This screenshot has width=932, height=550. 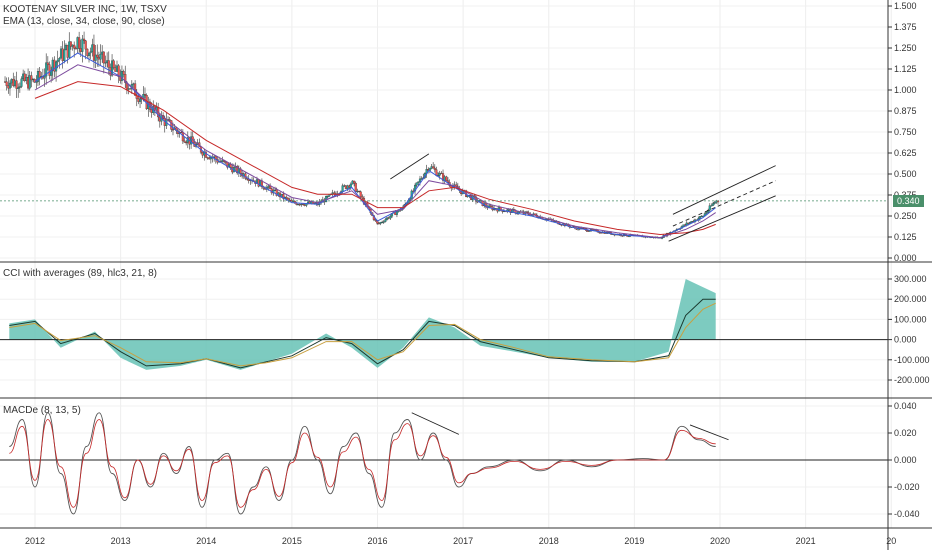 I want to click on price-y-tick-label: 1.375, so click(x=905, y=27).